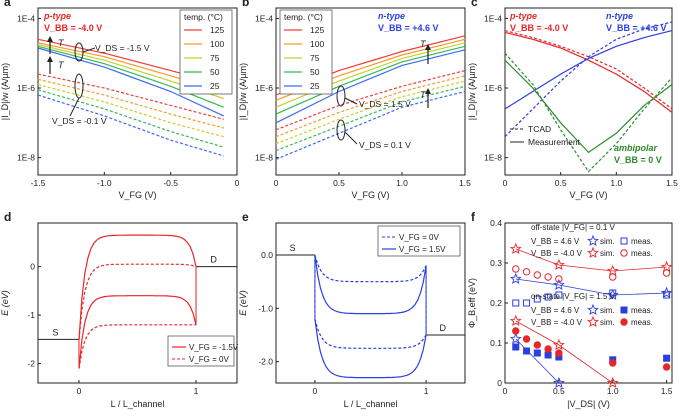 The height and width of the screenshot is (418, 682). I want to click on panel-f-group-off: off-state |V_FG| = 0.1 V, so click(573, 227).